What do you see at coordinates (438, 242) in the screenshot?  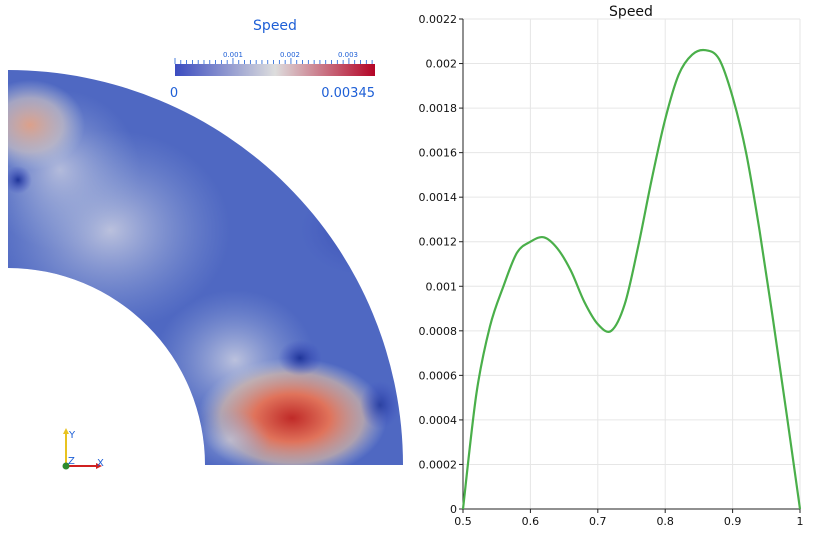 I see `y-tick-label: 0.0012` at bounding box center [438, 242].